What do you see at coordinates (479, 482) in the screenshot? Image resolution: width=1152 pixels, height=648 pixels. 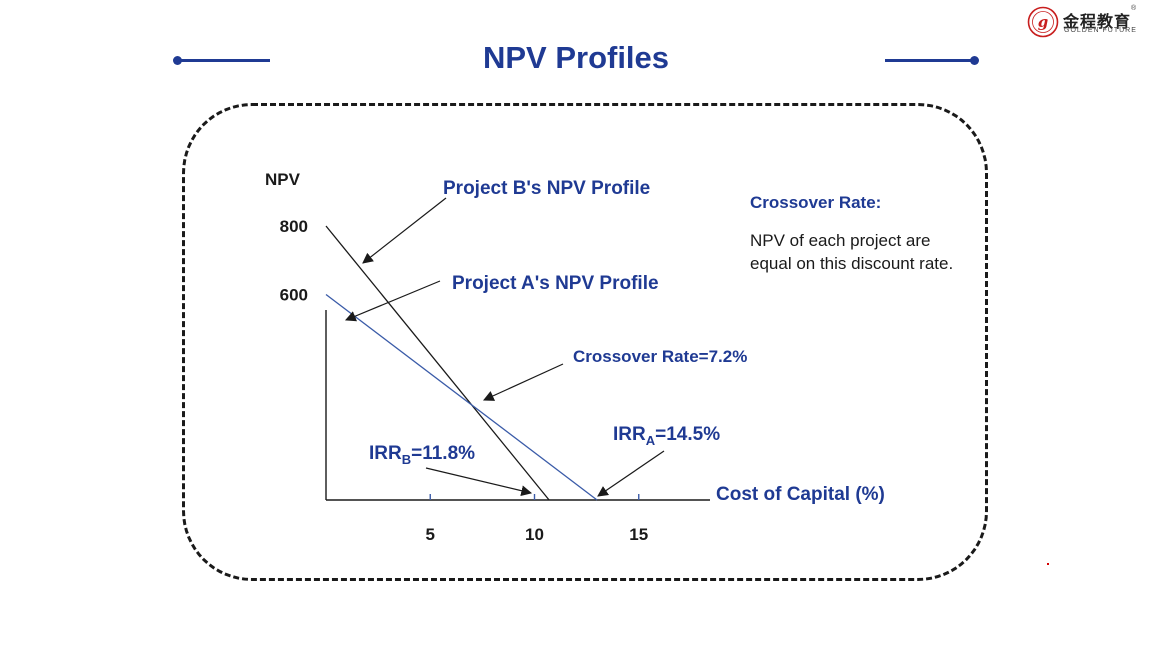 I see `irr-b-arrow` at bounding box center [479, 482].